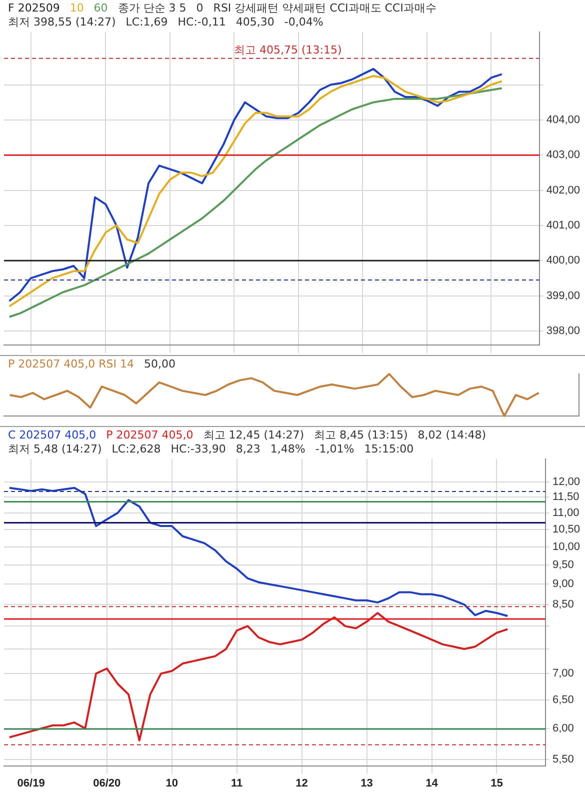 The image size is (585, 793). I want to click on text: HC:-0,11, so click(202, 21).